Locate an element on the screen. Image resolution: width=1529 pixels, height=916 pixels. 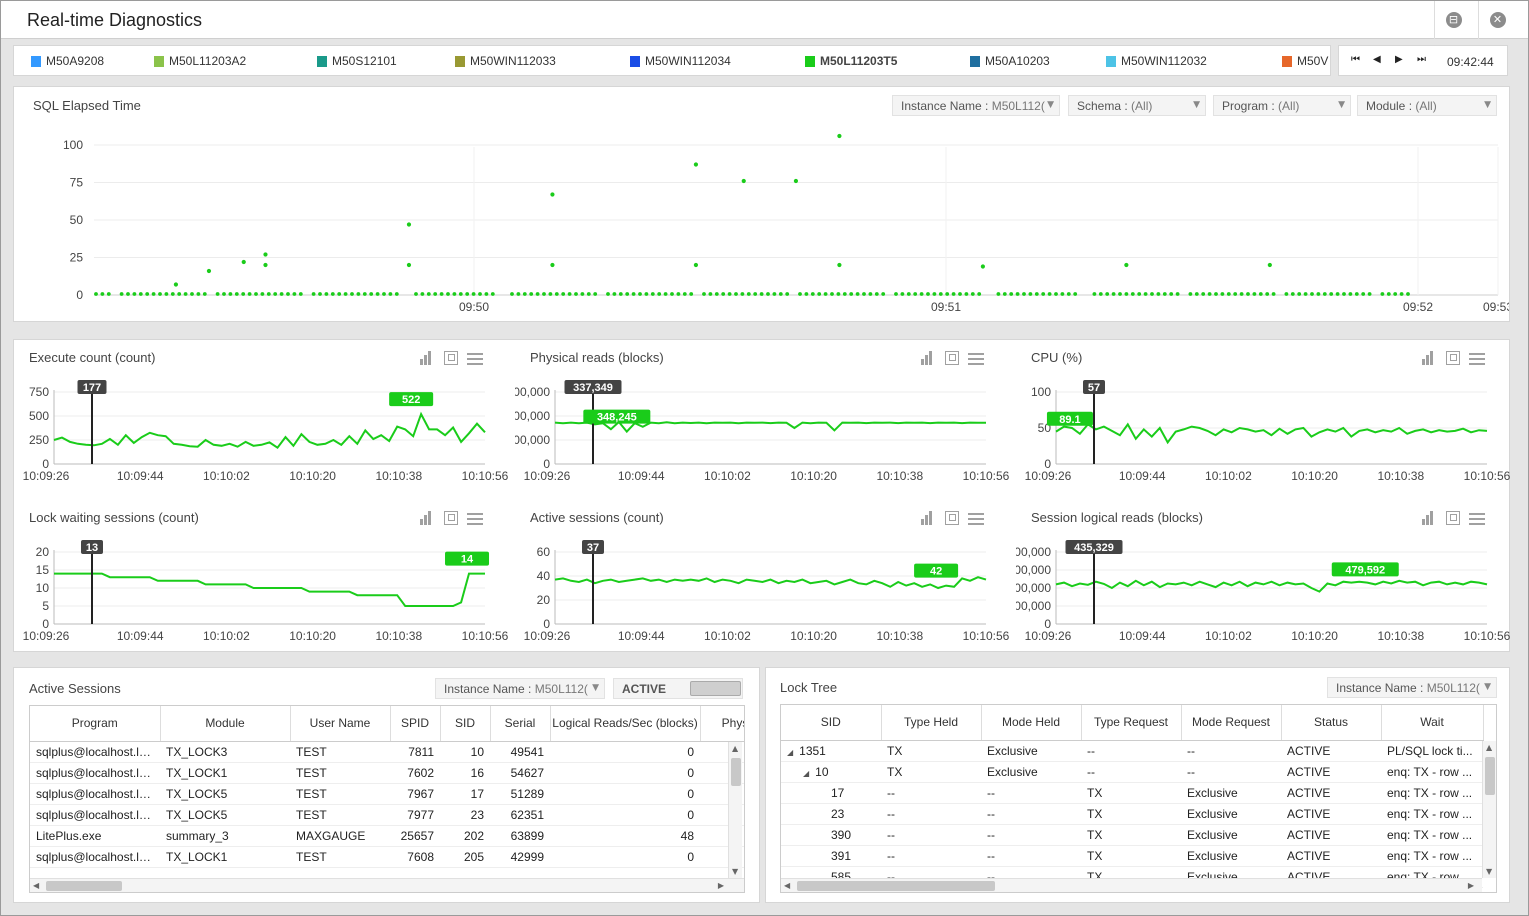
legend-item: M50V is located at coordinates (1305, 61).